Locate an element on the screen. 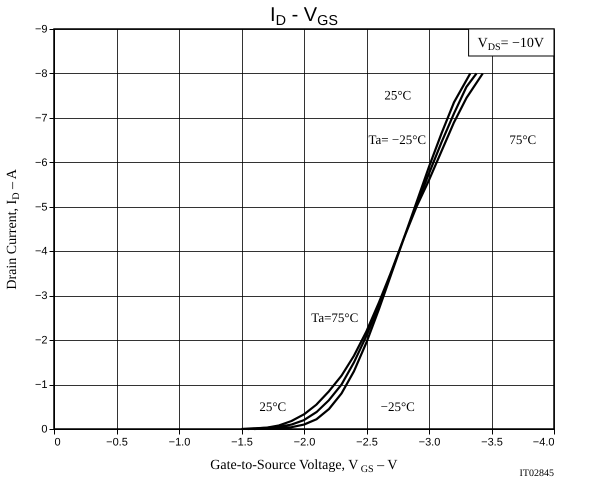 The image size is (607, 504). y-axis-title: Drain Current, ID – A is located at coordinates (13, 229).